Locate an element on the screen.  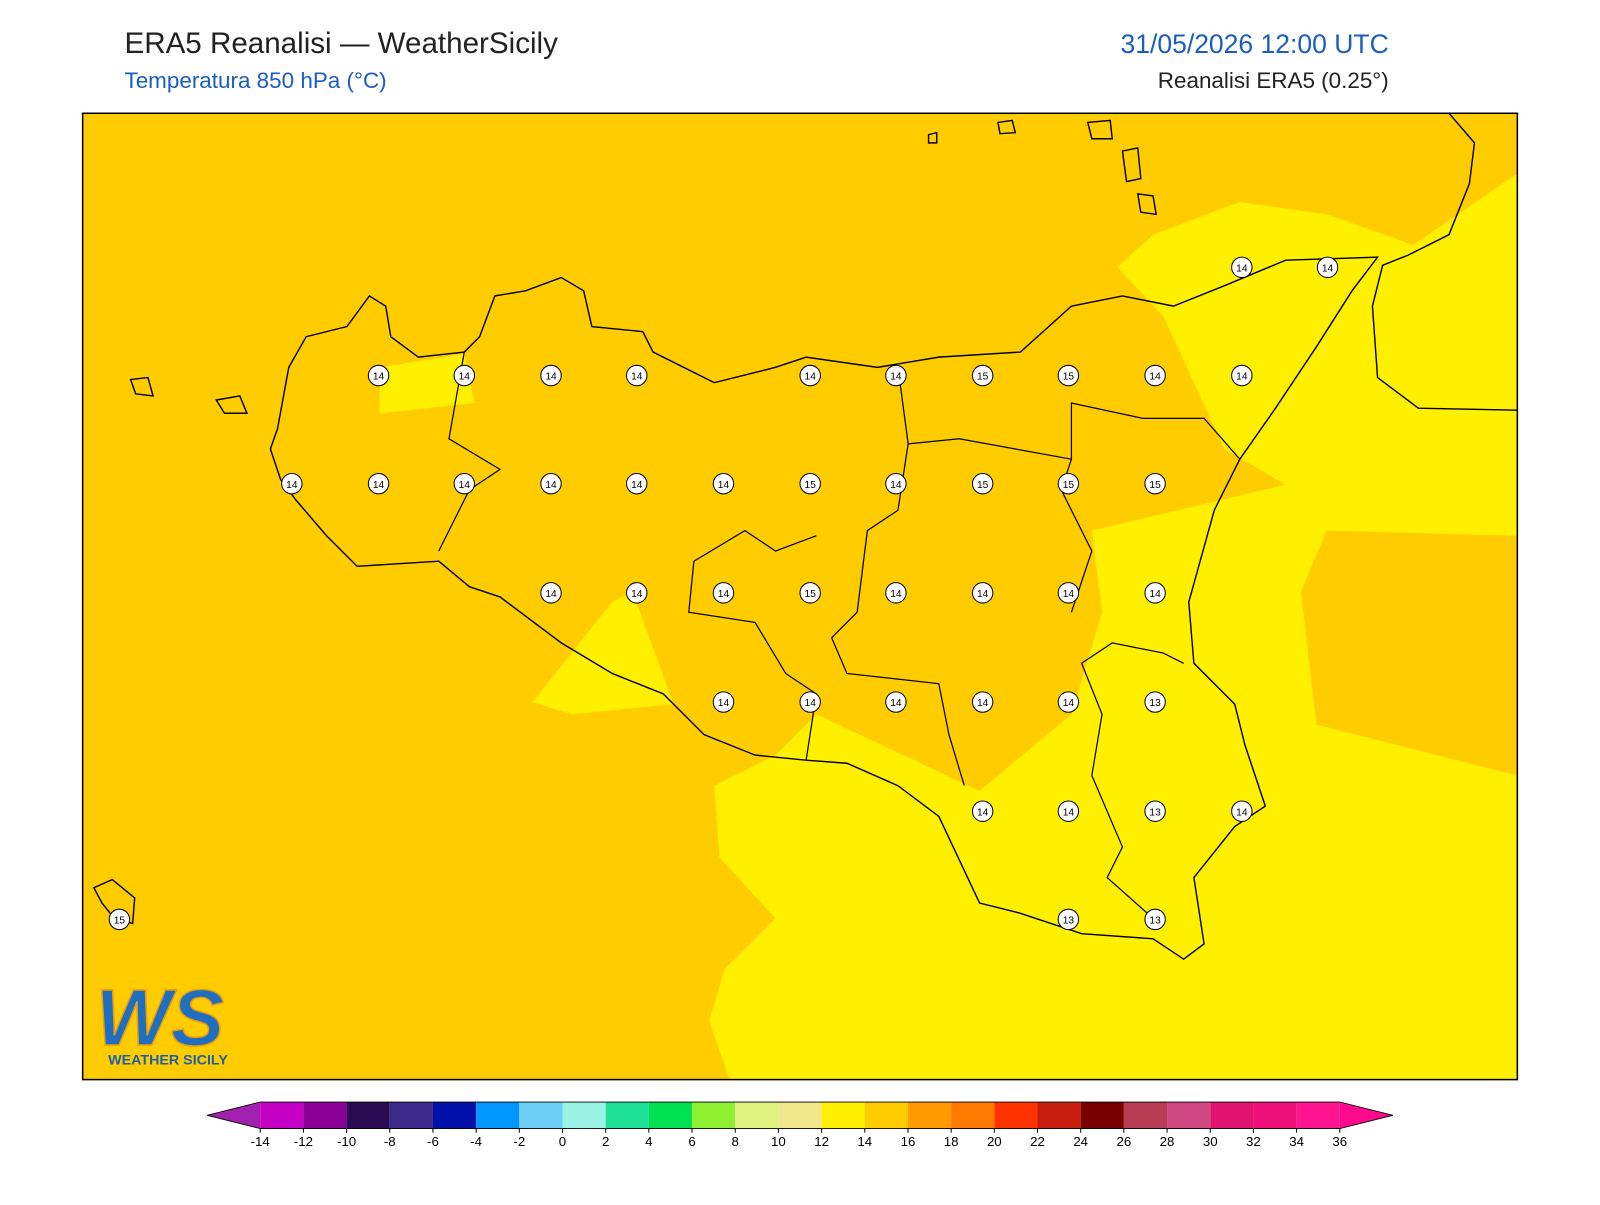
colorbar-tick-label: 22 is located at coordinates (1037, 1141).